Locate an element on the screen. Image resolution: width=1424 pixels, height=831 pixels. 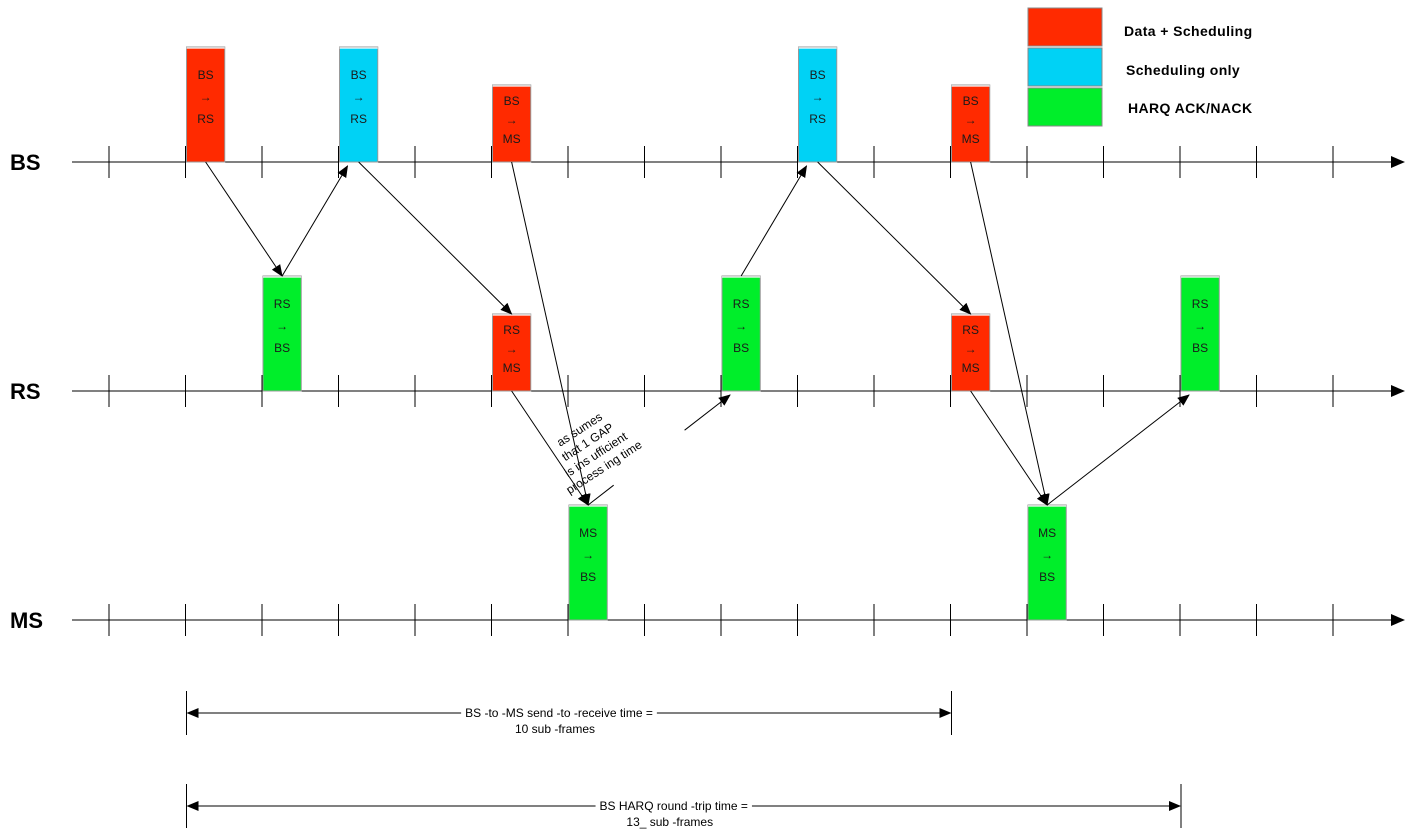
block-b5: BS → MS is located at coordinates (971, 123).